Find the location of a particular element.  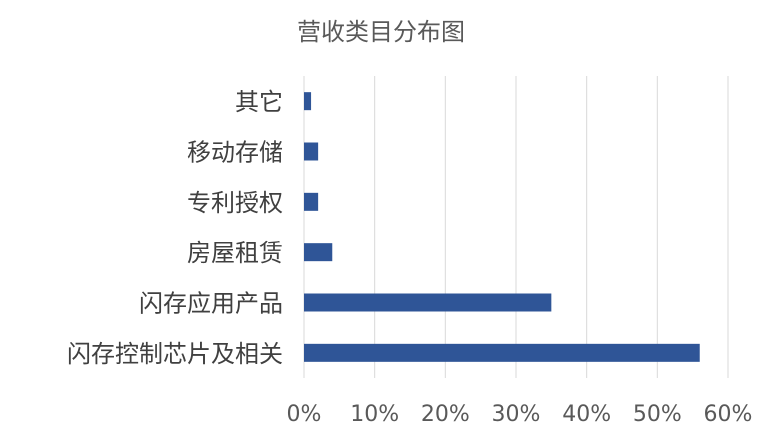

category-label: 闪存应用产品 is located at coordinates (211, 304).